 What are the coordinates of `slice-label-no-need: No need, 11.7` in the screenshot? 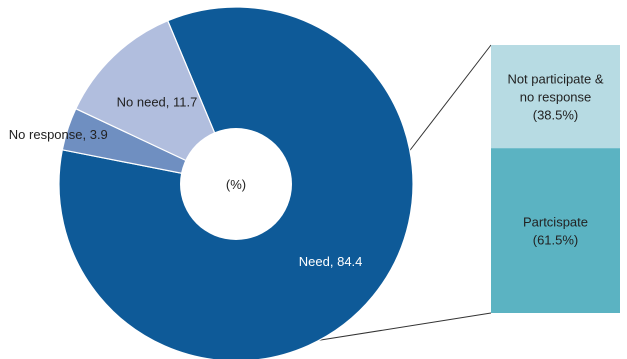 It's located at (157, 102).